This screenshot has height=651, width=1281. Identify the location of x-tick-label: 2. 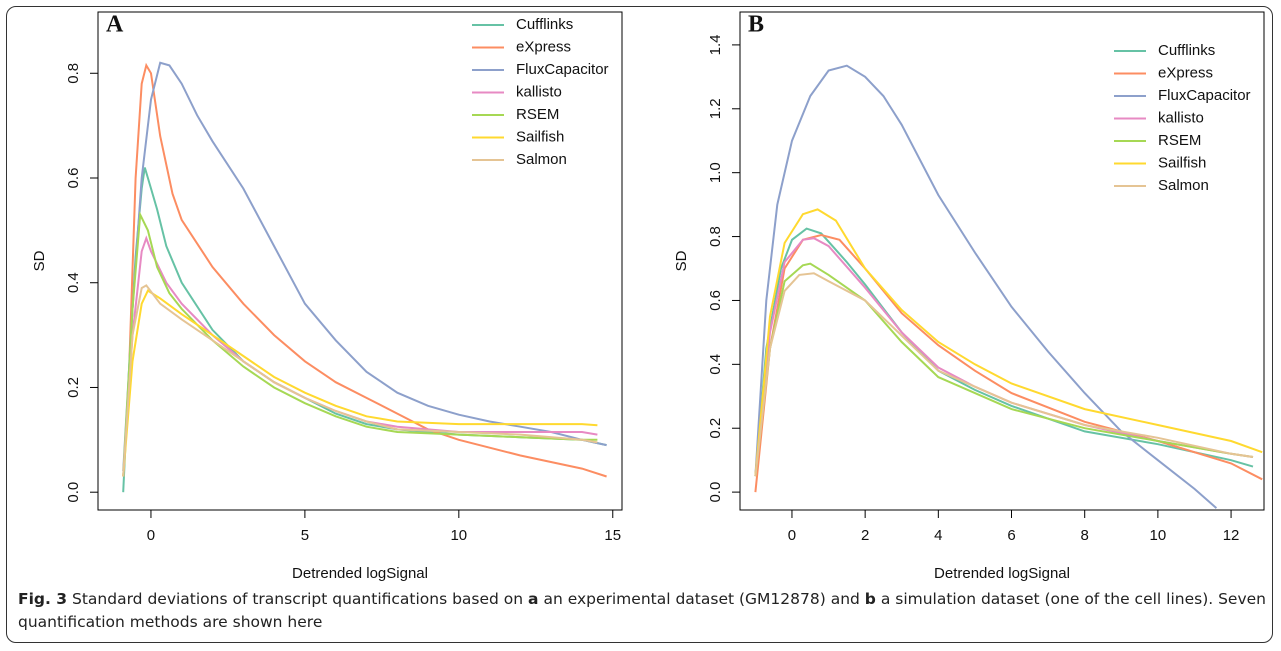
(865, 535).